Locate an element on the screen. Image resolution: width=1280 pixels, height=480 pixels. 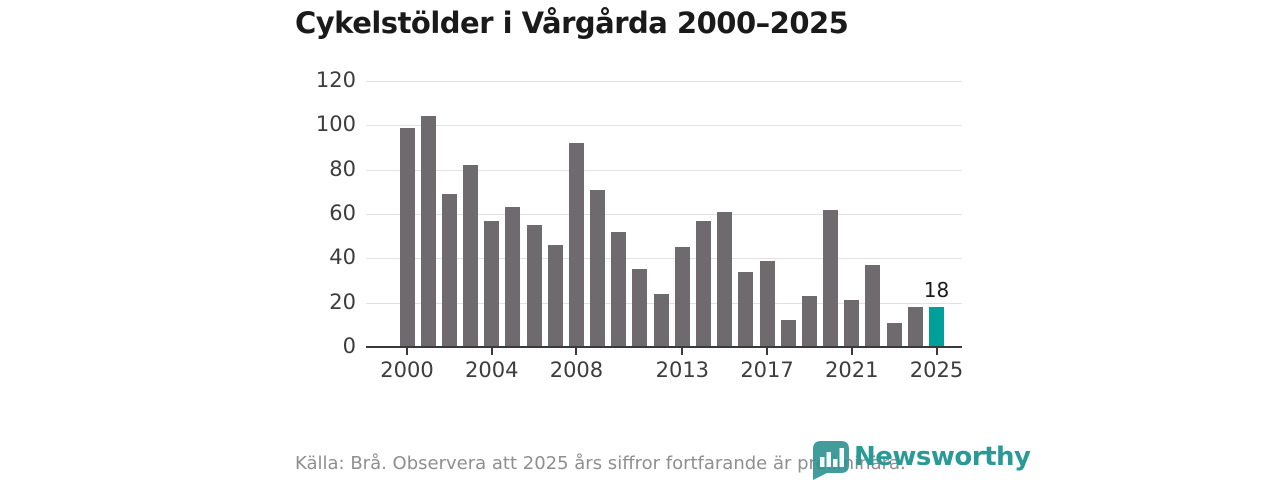
bar-2020 is located at coordinates (831, 278).